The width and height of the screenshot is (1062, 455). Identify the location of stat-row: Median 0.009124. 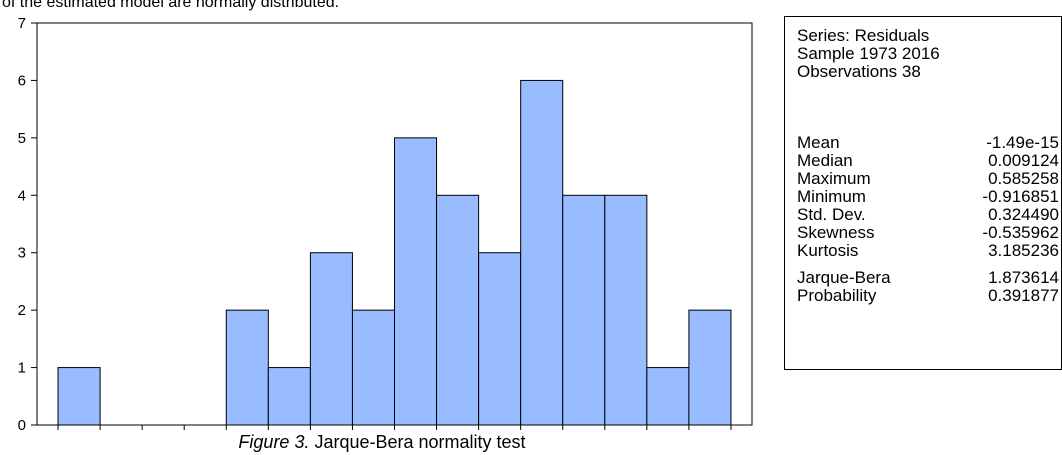
(928, 161).